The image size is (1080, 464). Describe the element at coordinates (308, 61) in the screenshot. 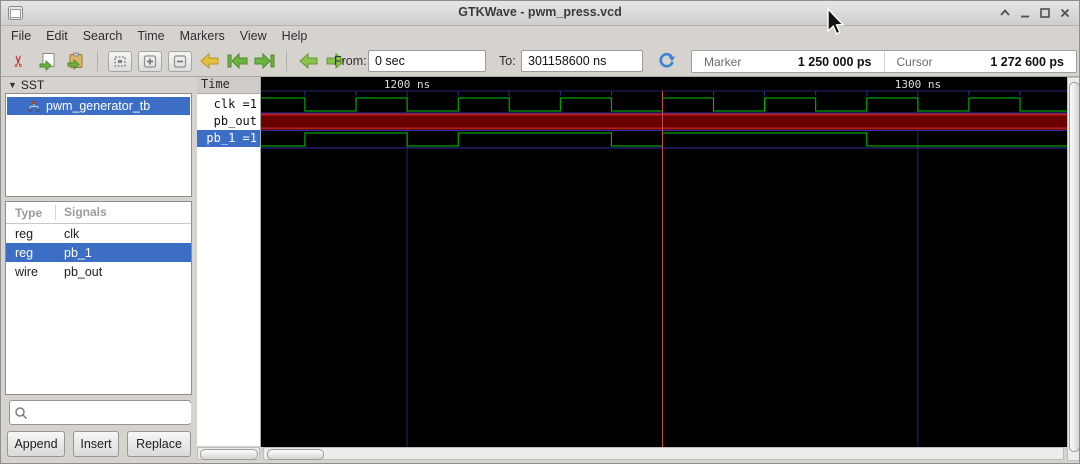

I see `fetch-left-icon` at that location.